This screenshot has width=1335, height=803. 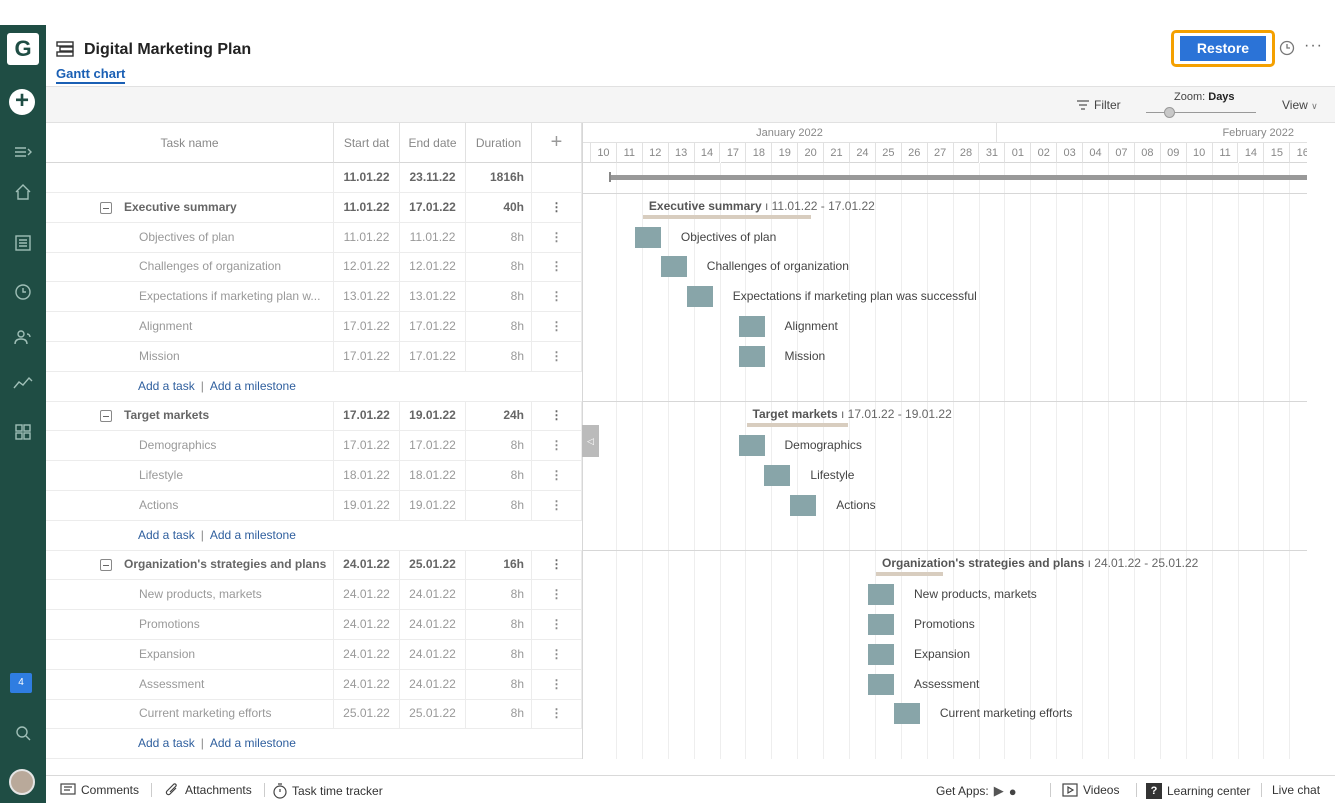 What do you see at coordinates (797, 425) in the screenshot?
I see `group-bar` at bounding box center [797, 425].